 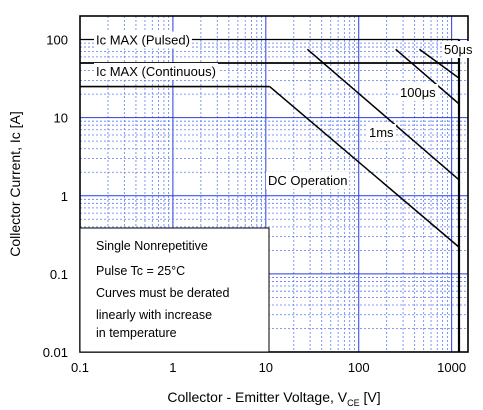 I want to click on x-axis-label-unit: [V], so click(x=370, y=397).